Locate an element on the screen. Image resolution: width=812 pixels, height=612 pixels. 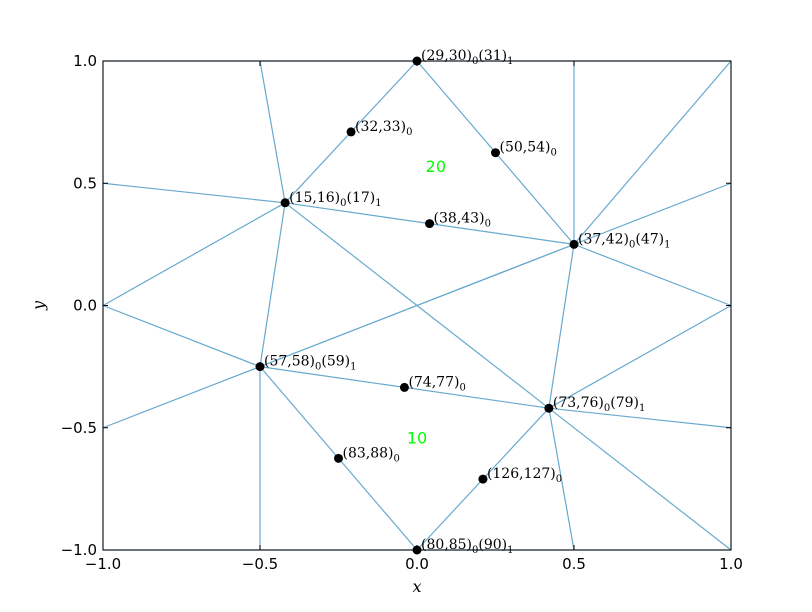
y-tick-label: −1.0 is located at coordinates (79, 550).